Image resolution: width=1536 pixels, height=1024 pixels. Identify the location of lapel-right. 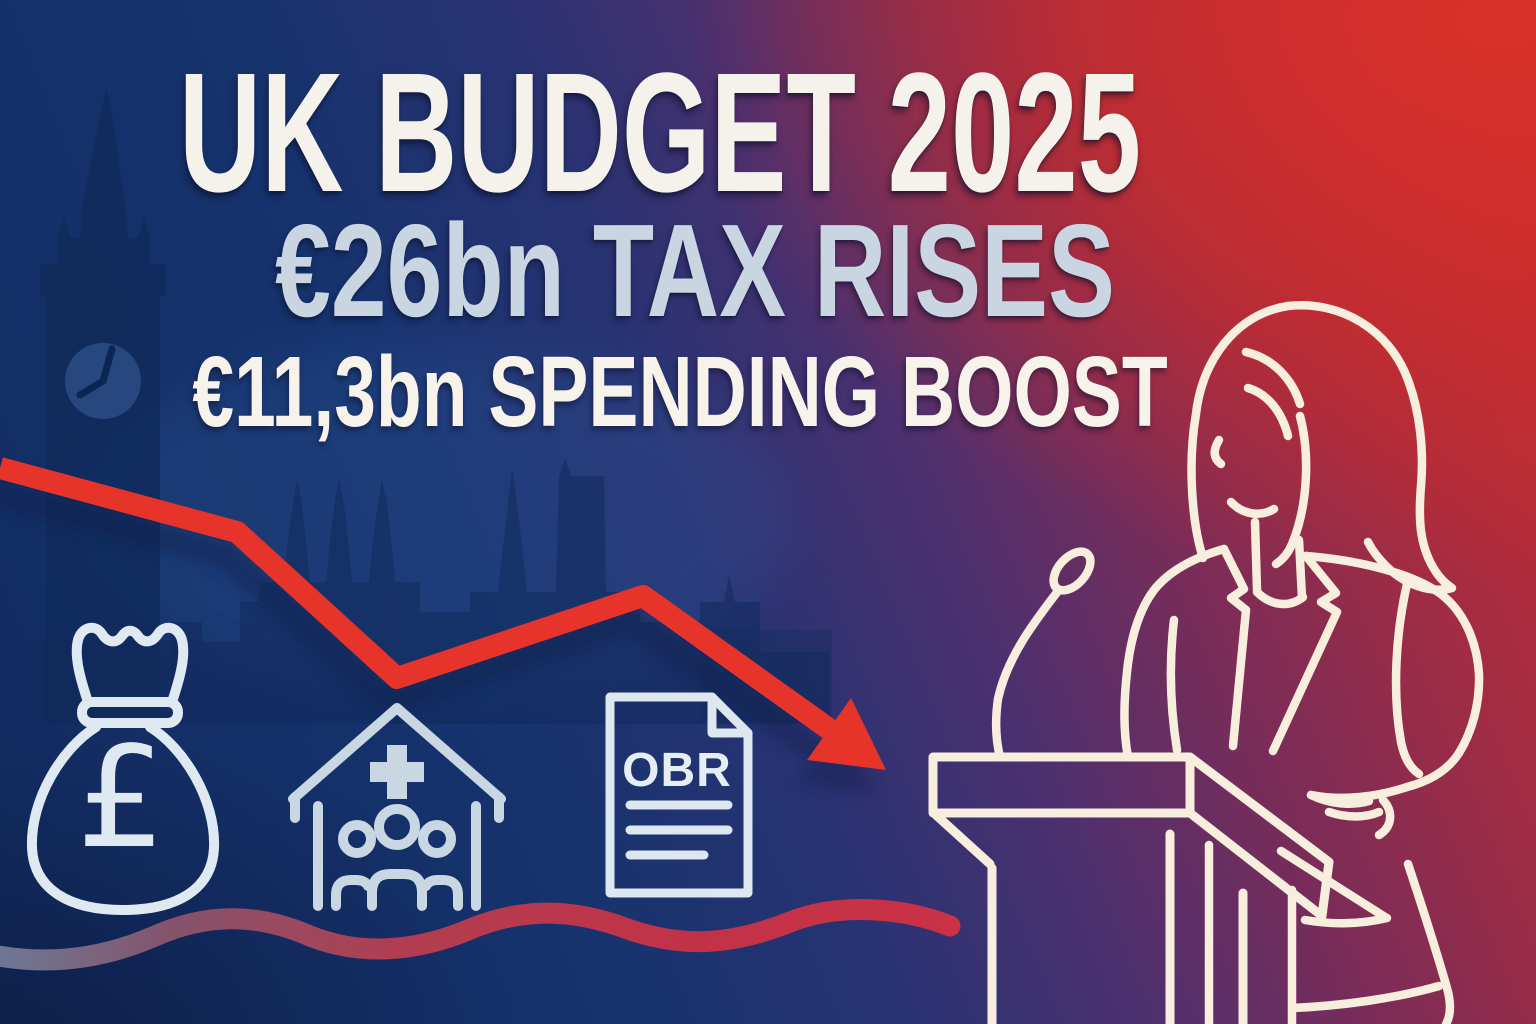
(1305, 653).